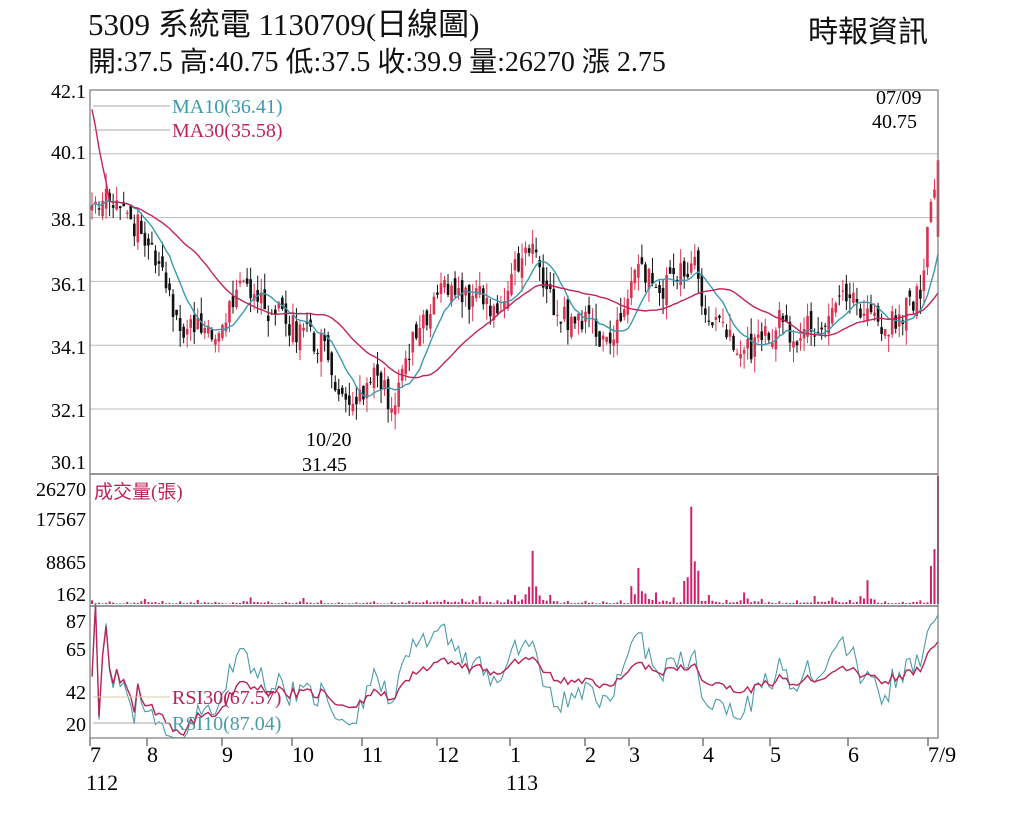 The image size is (1024, 819). What do you see at coordinates (68, 92) in the screenshot?
I see `price-tick: 42.1` at bounding box center [68, 92].